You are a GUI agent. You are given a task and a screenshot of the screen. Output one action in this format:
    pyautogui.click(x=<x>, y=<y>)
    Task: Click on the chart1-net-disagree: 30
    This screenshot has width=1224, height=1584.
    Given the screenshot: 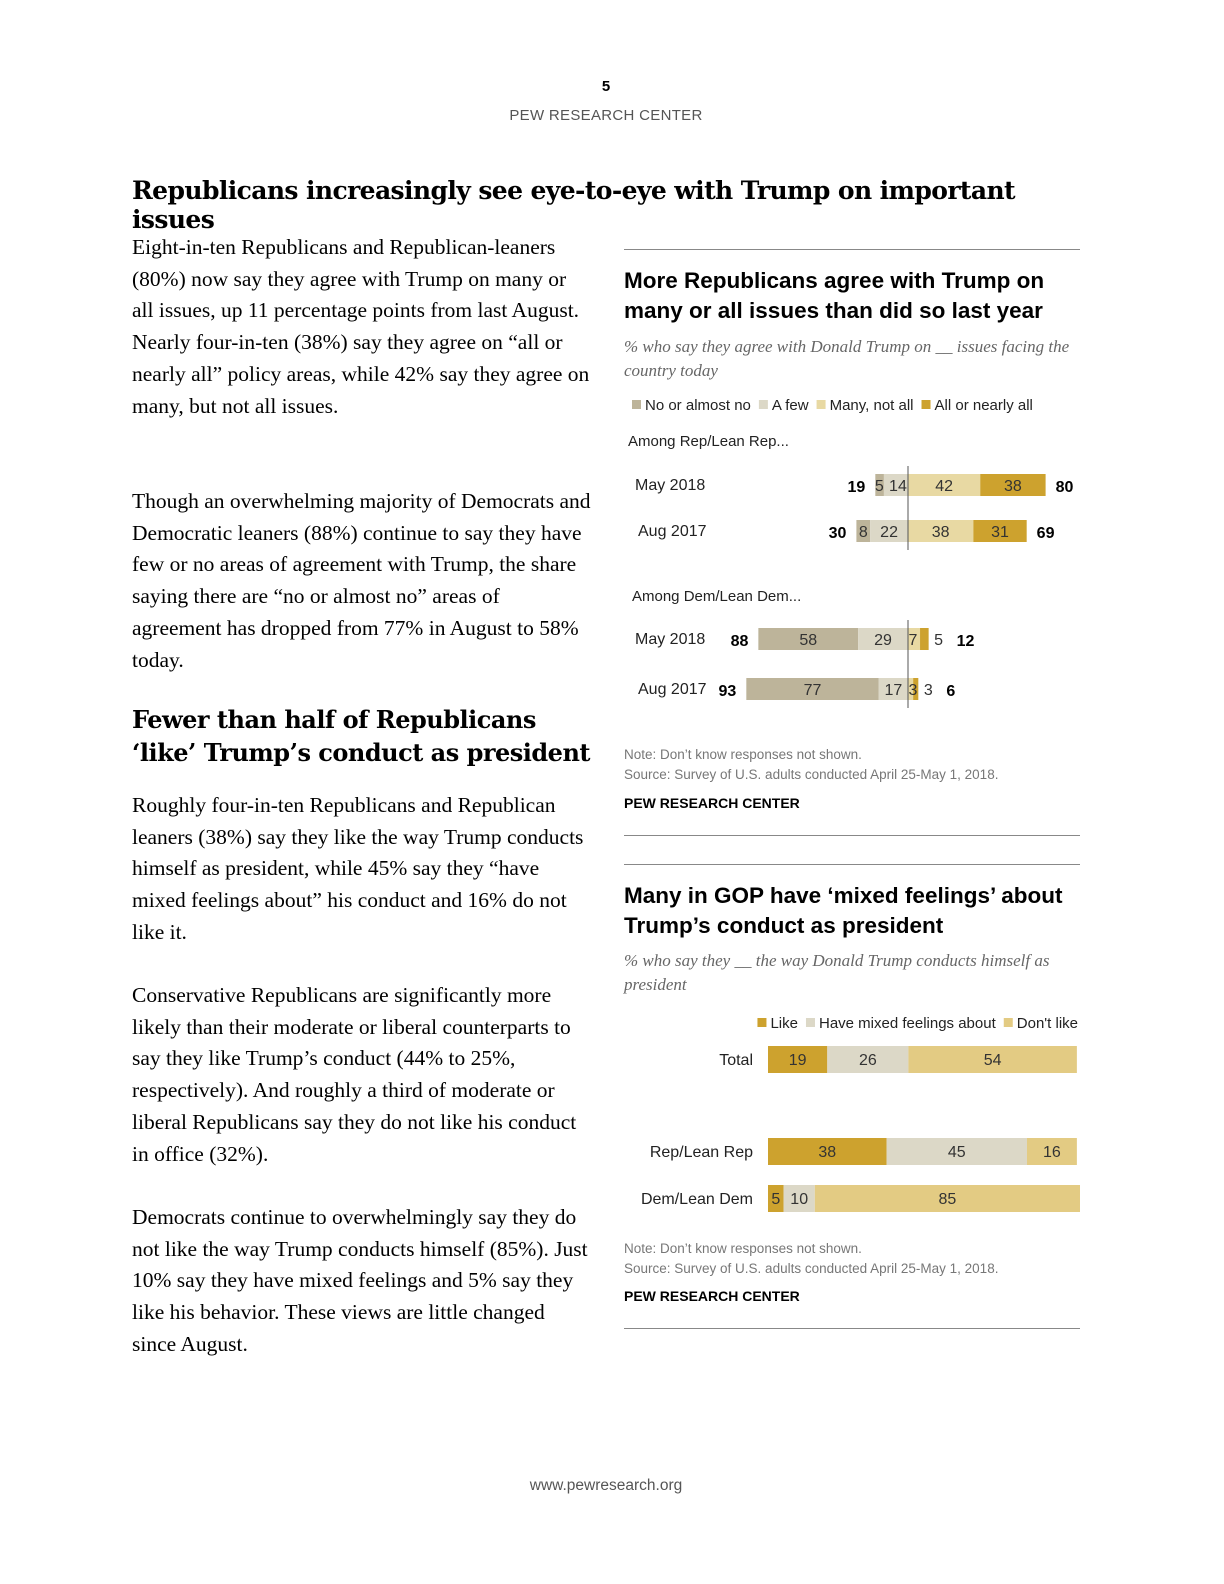 What is the action you would take?
    pyautogui.click(x=838, y=533)
    